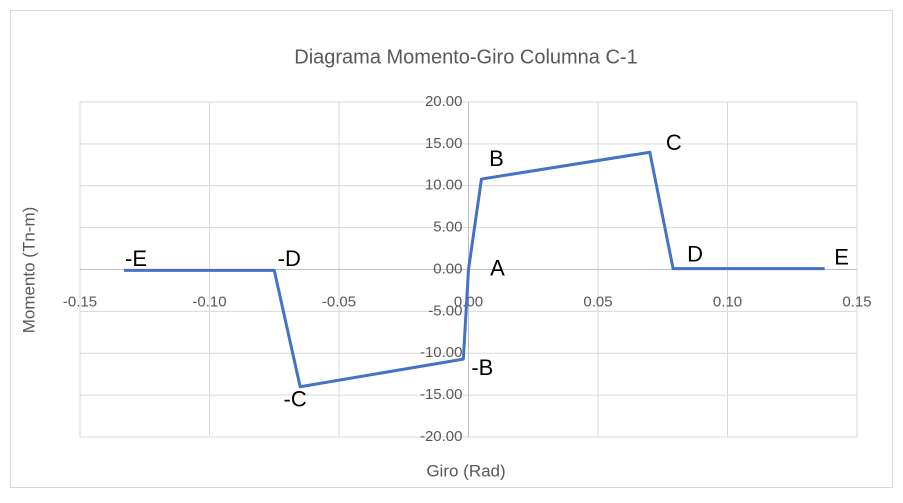 This screenshot has height=503, width=903. What do you see at coordinates (209, 301) in the screenshot?
I see `x-tick-label: -0.10` at bounding box center [209, 301].